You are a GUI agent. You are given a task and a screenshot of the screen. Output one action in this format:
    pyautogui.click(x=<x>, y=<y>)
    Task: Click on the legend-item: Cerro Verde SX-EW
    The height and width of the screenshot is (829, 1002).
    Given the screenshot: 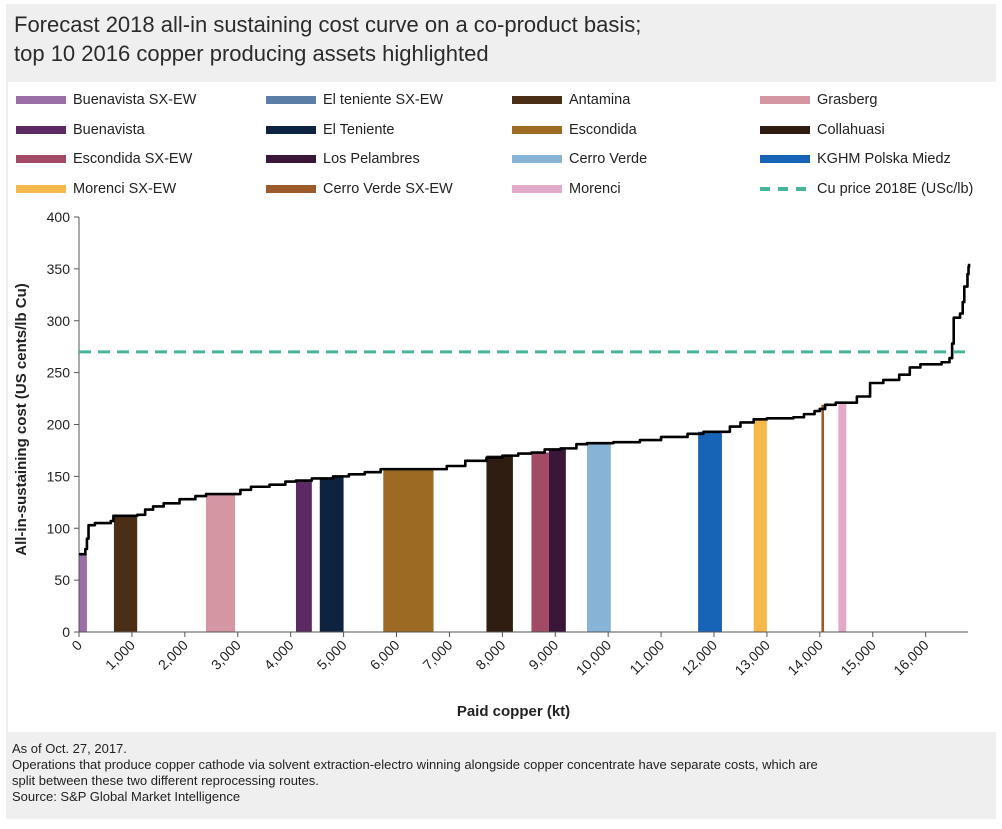 What is the action you would take?
    pyautogui.click(x=359, y=189)
    